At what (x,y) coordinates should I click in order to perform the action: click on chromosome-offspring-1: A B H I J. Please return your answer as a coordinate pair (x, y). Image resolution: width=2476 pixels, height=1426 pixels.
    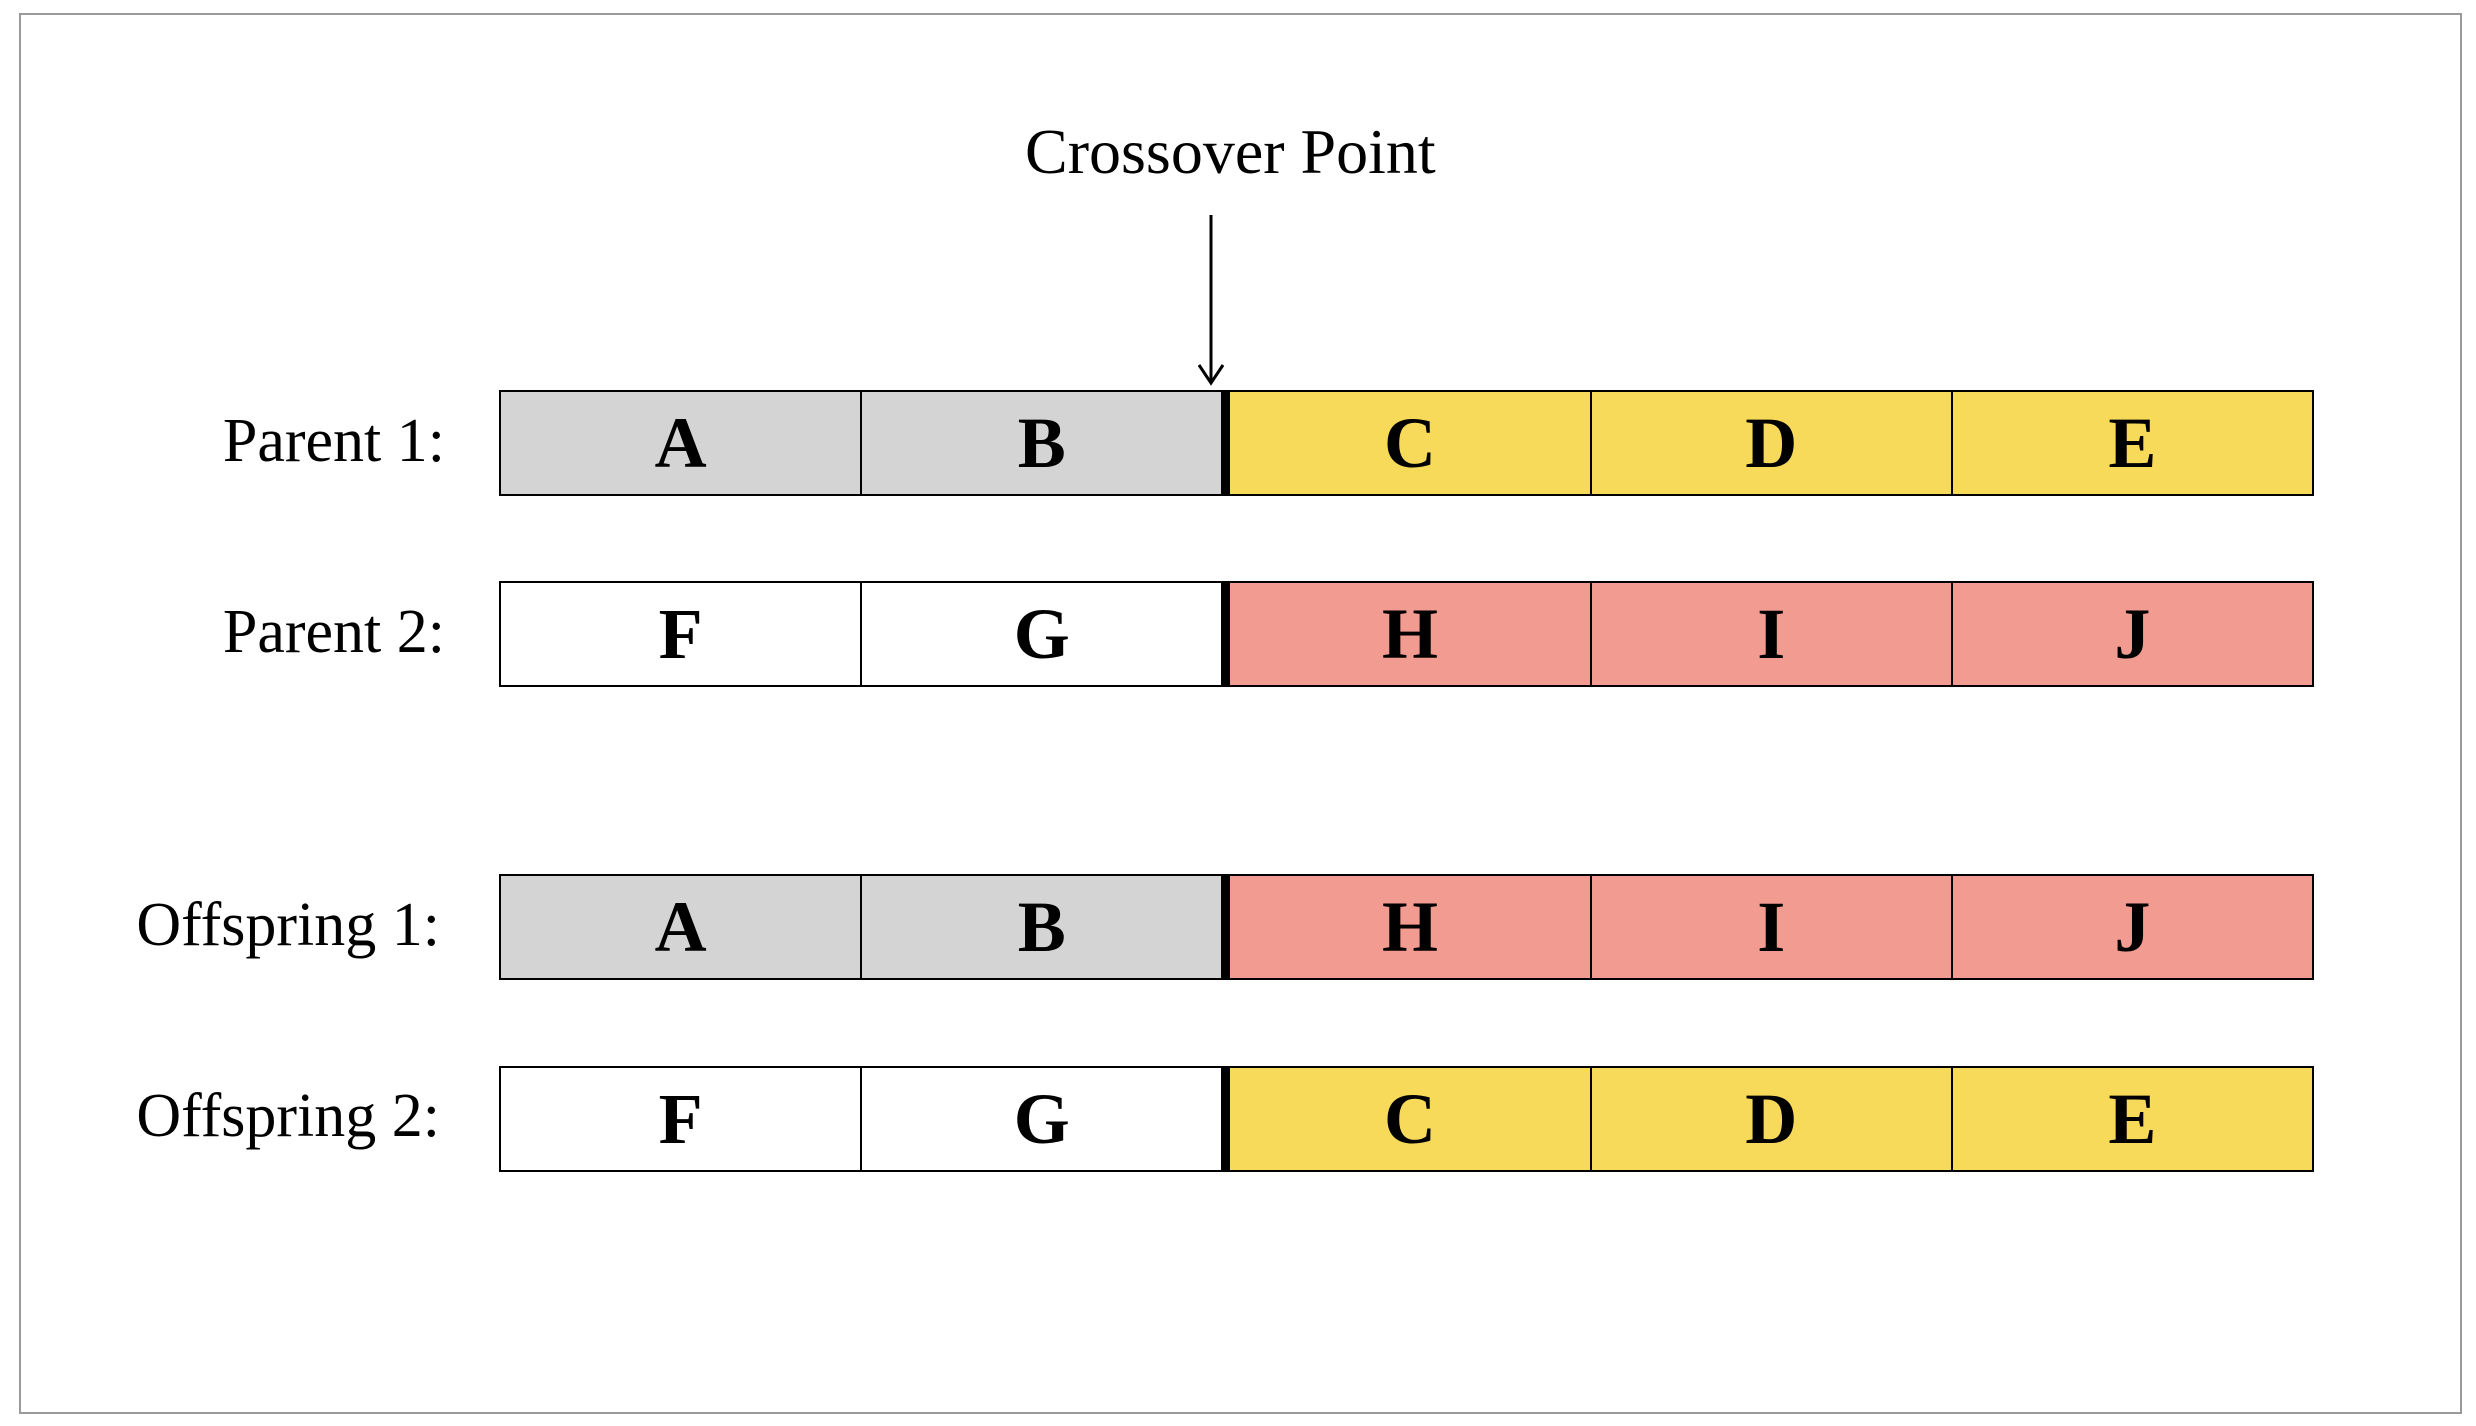
    Looking at the image, I should click on (1406, 927).